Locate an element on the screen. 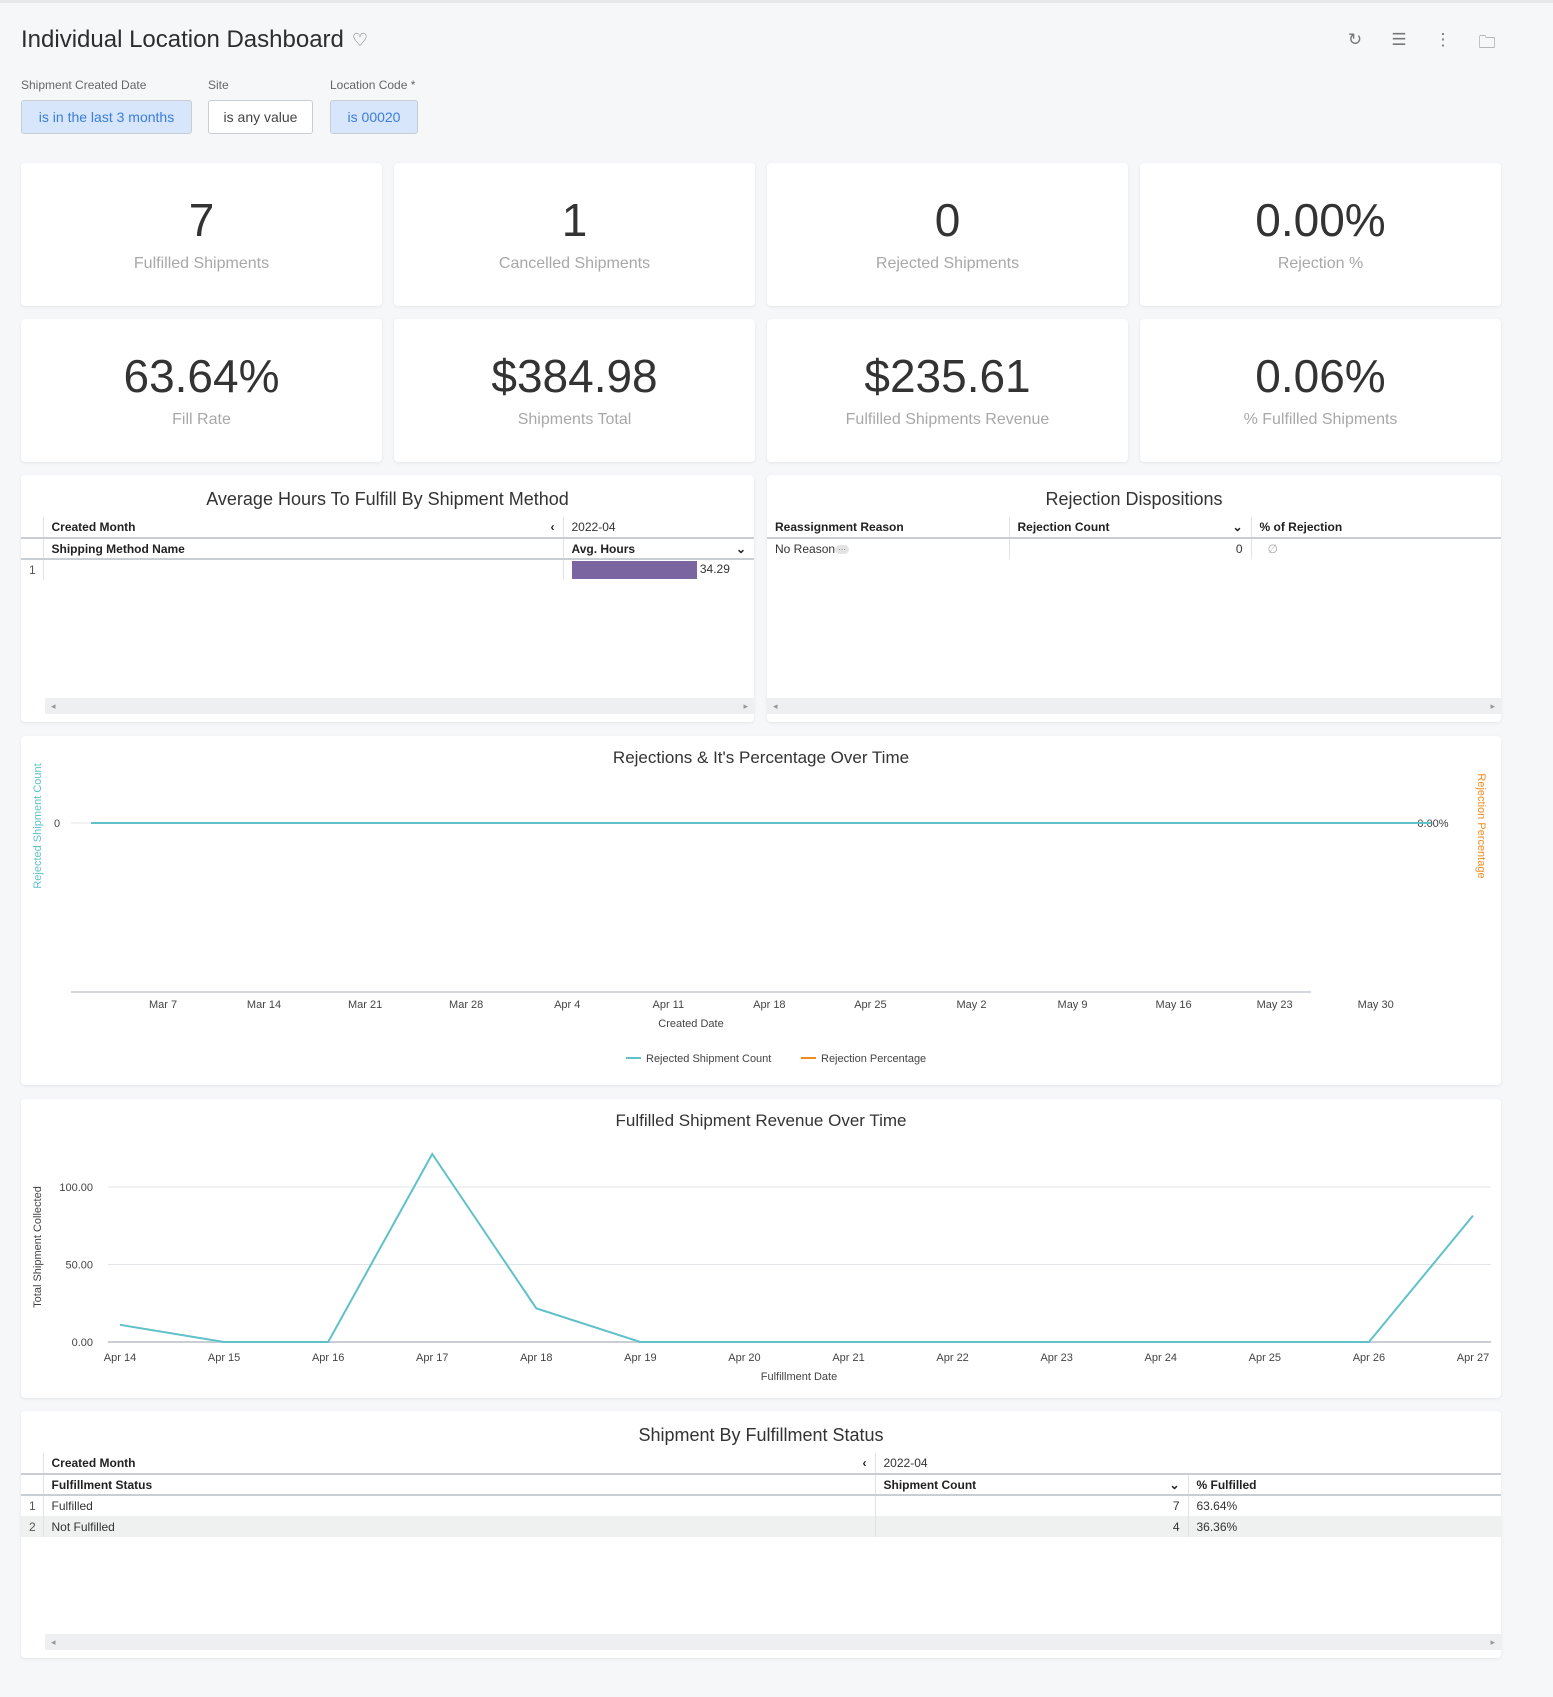 This screenshot has width=1553, height=1697. x-tick-label: Apr 11 is located at coordinates (668, 1005).